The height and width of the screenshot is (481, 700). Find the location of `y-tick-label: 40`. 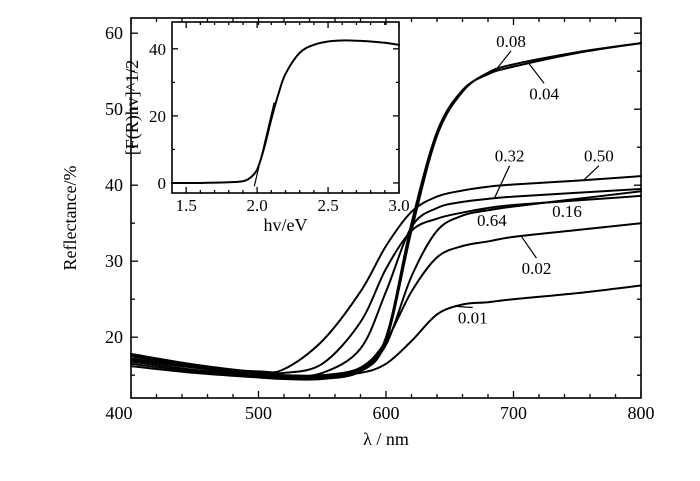

y-tick-label: 40 is located at coordinates (114, 185).